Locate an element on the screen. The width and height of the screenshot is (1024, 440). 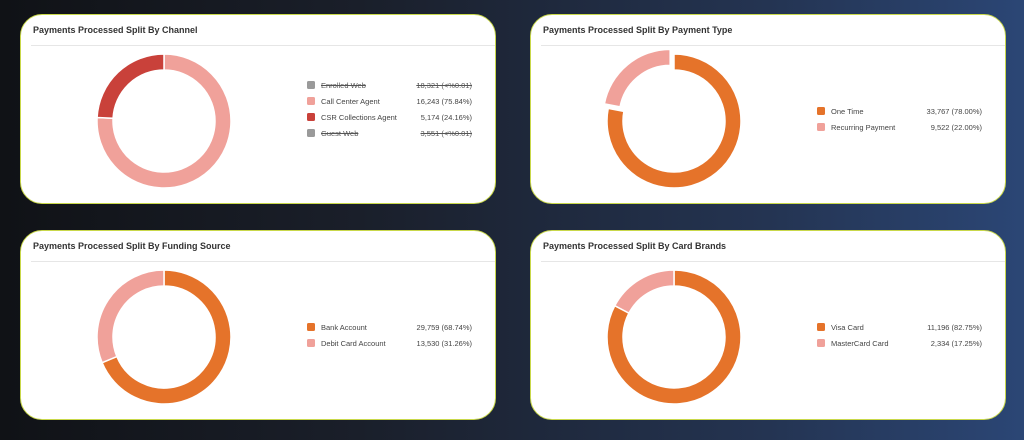
legend-label: One Time is located at coordinates (847, 111).